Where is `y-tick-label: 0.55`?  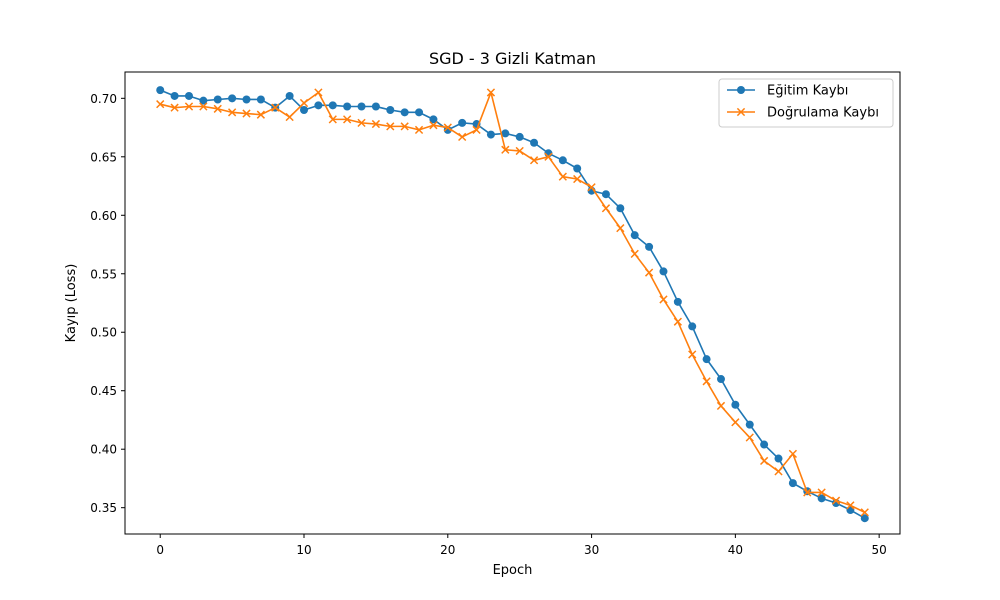 y-tick-label: 0.55 is located at coordinates (103, 274).